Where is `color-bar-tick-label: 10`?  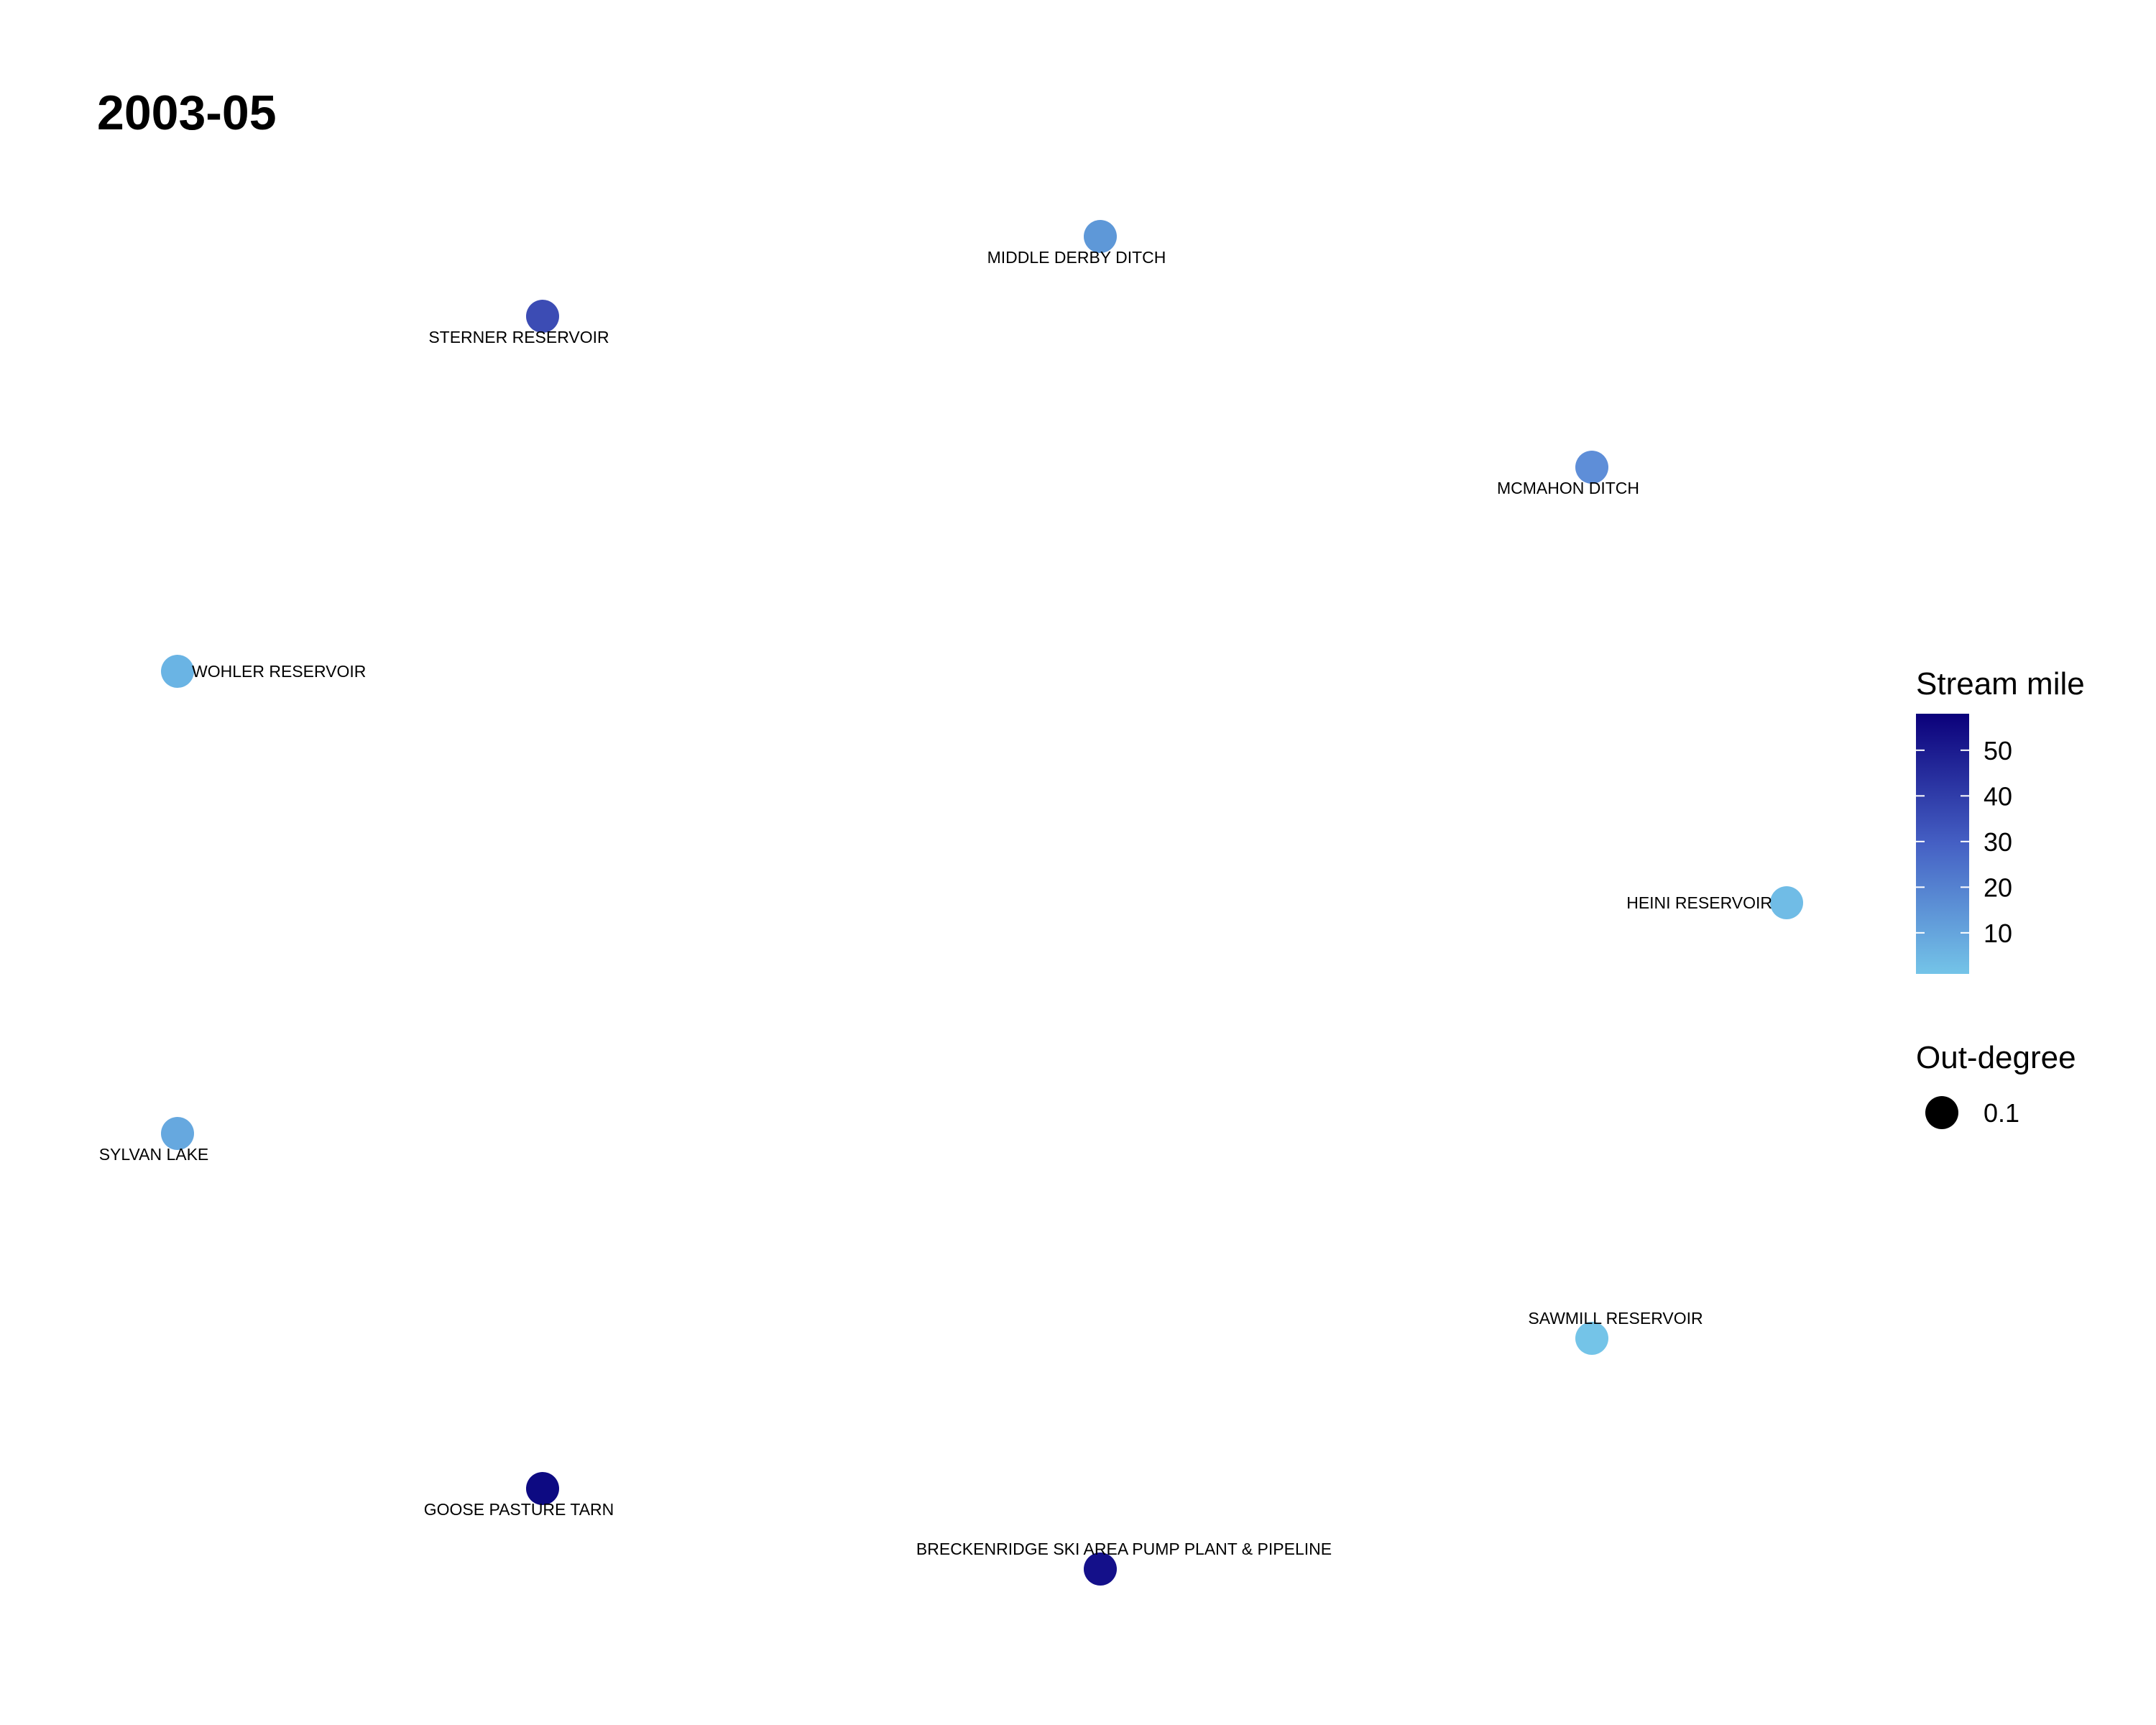 color-bar-tick-label: 10 is located at coordinates (1998, 933).